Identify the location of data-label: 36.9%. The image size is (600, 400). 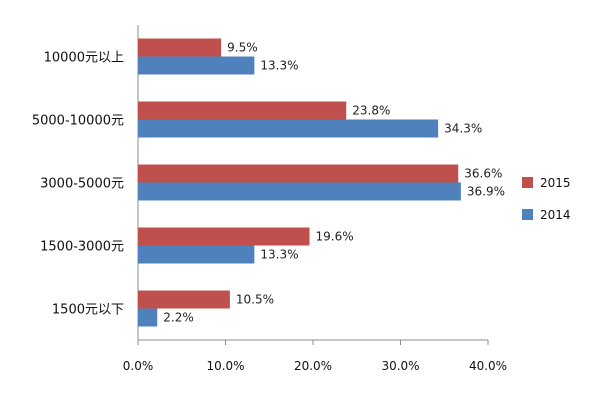
(486, 192).